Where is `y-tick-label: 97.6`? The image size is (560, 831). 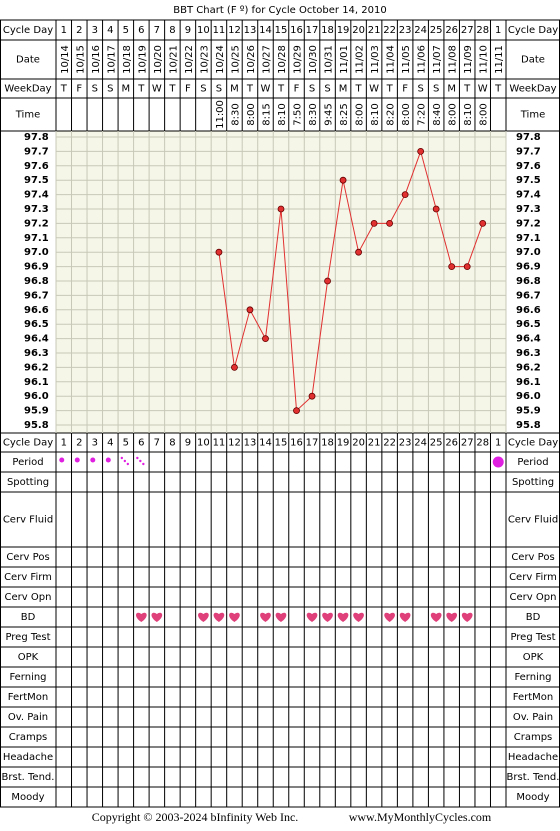
y-tick-label: 97.6 is located at coordinates (36, 166).